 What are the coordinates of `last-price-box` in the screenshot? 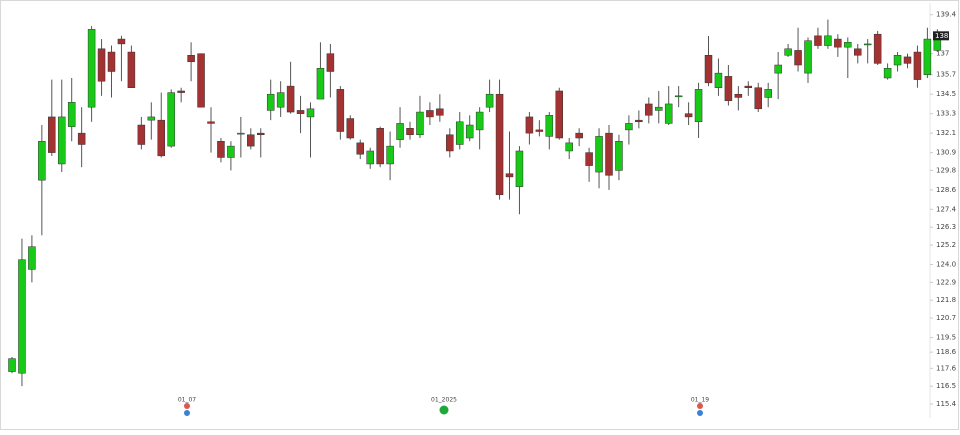 It's located at (941, 36).